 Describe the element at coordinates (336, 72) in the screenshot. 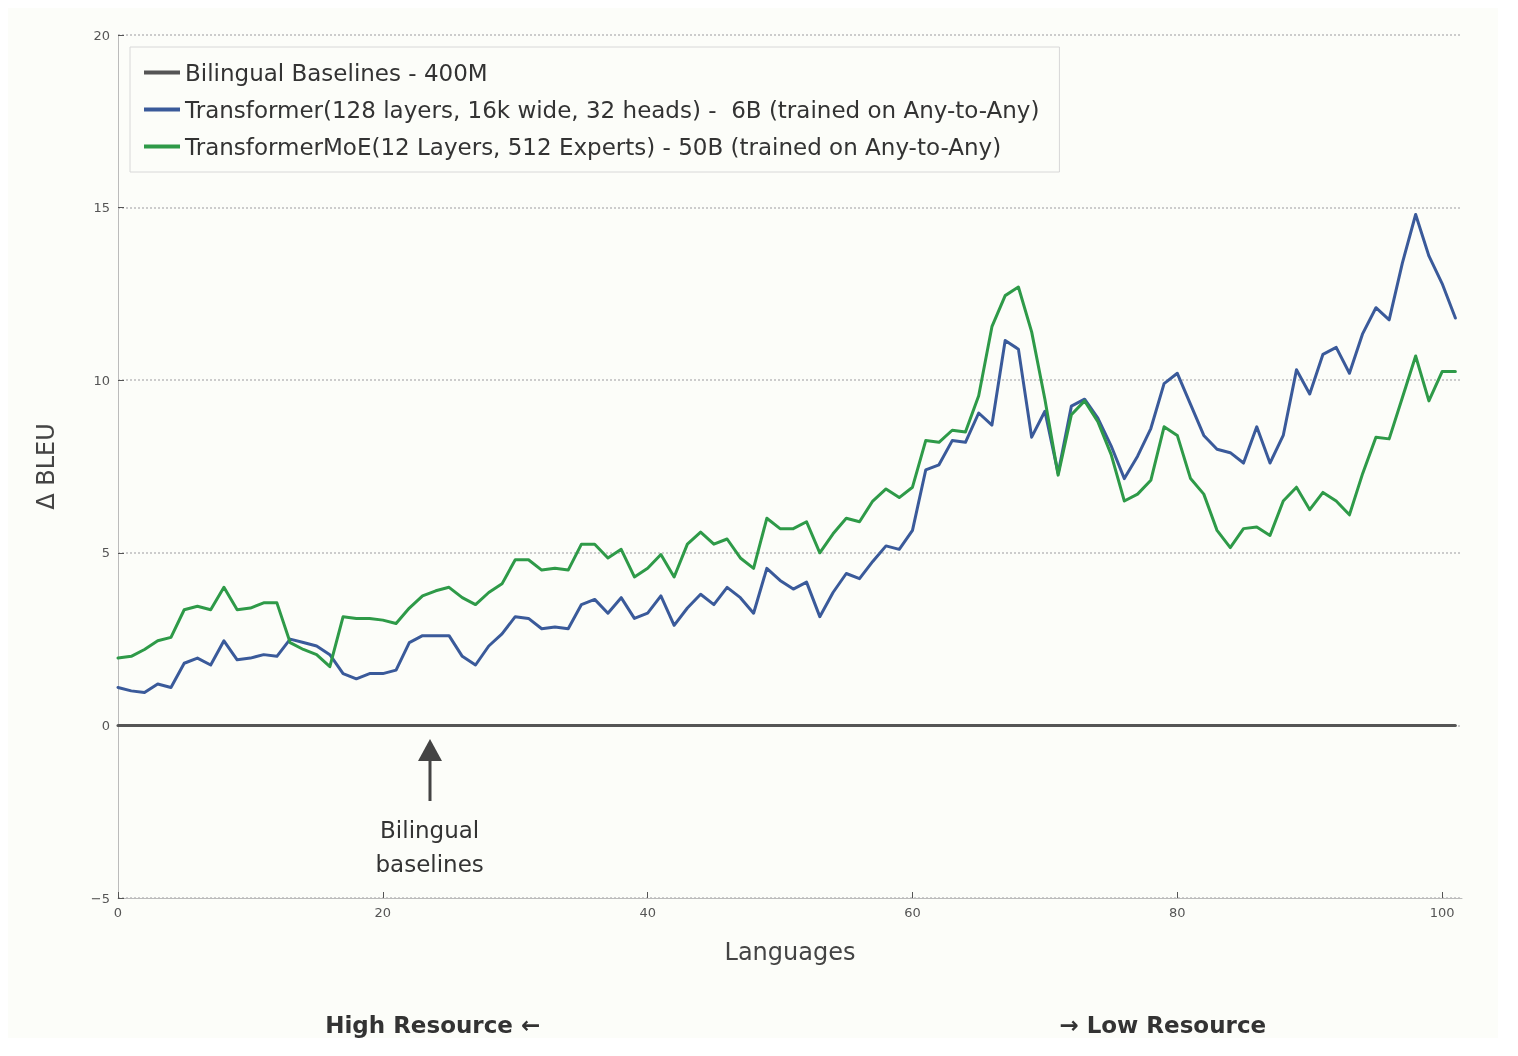

I see `legend-label: Bilingual Baselines - 400M` at that location.